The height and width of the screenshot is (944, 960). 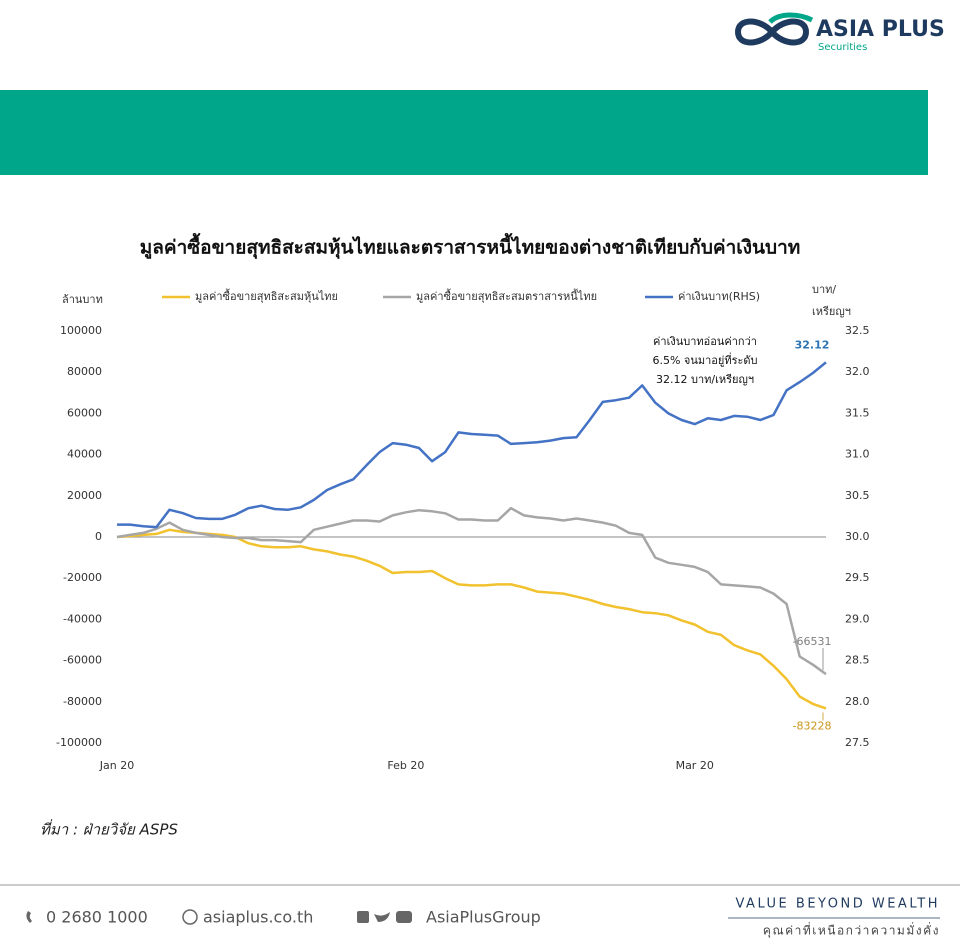 I want to click on y-tick-label: 60000, so click(x=84, y=412).